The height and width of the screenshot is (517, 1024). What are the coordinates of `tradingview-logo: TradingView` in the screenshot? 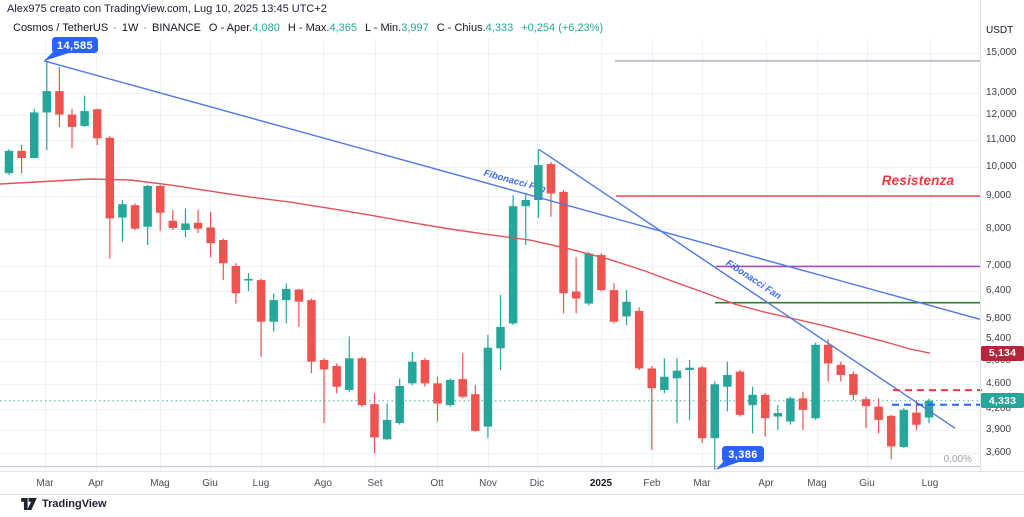 It's located at (64, 504).